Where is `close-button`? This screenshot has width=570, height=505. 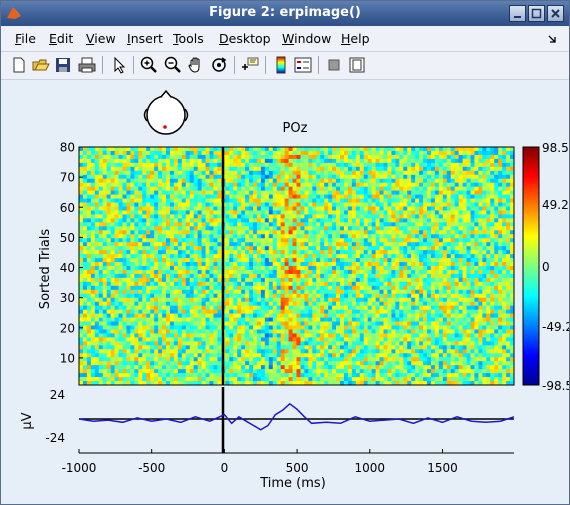
close-button is located at coordinates (555, 13).